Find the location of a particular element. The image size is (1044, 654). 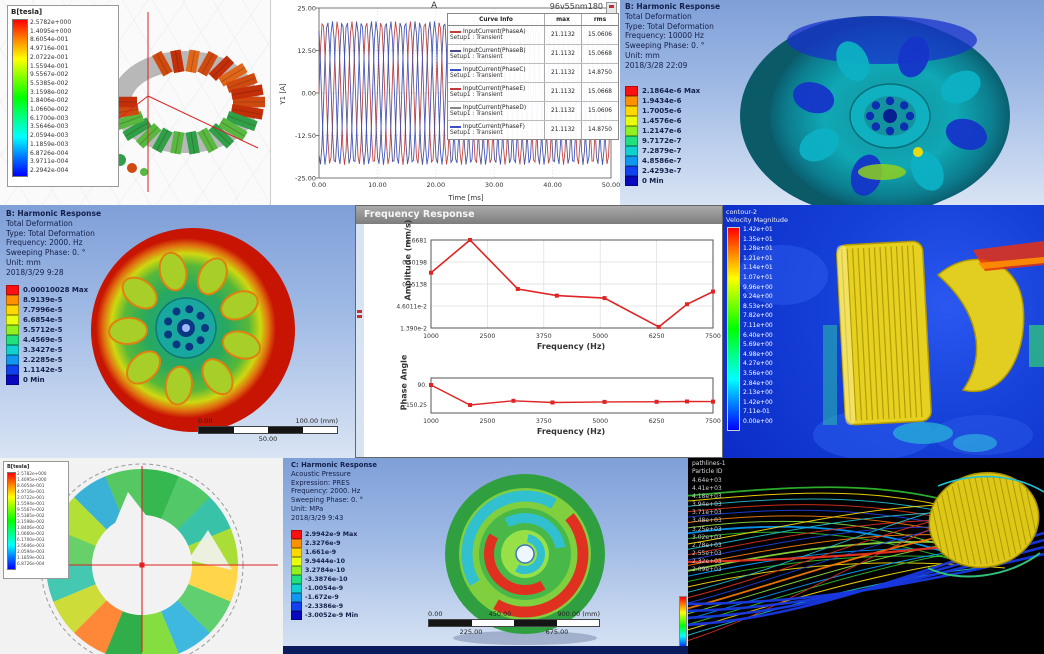

tick-label: 4.6011e-2 is located at coordinates (411, 306).